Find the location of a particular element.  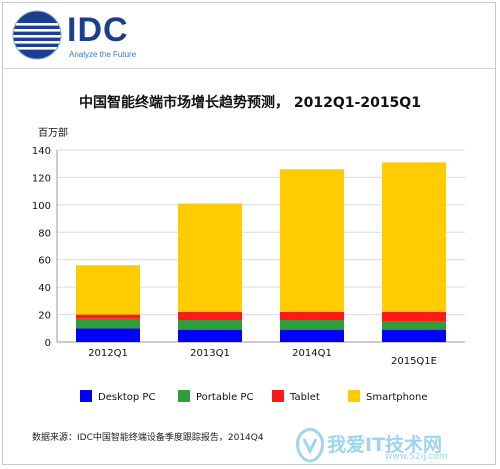

watermark-text: 我爱IT技术网 is located at coordinates (385, 445).